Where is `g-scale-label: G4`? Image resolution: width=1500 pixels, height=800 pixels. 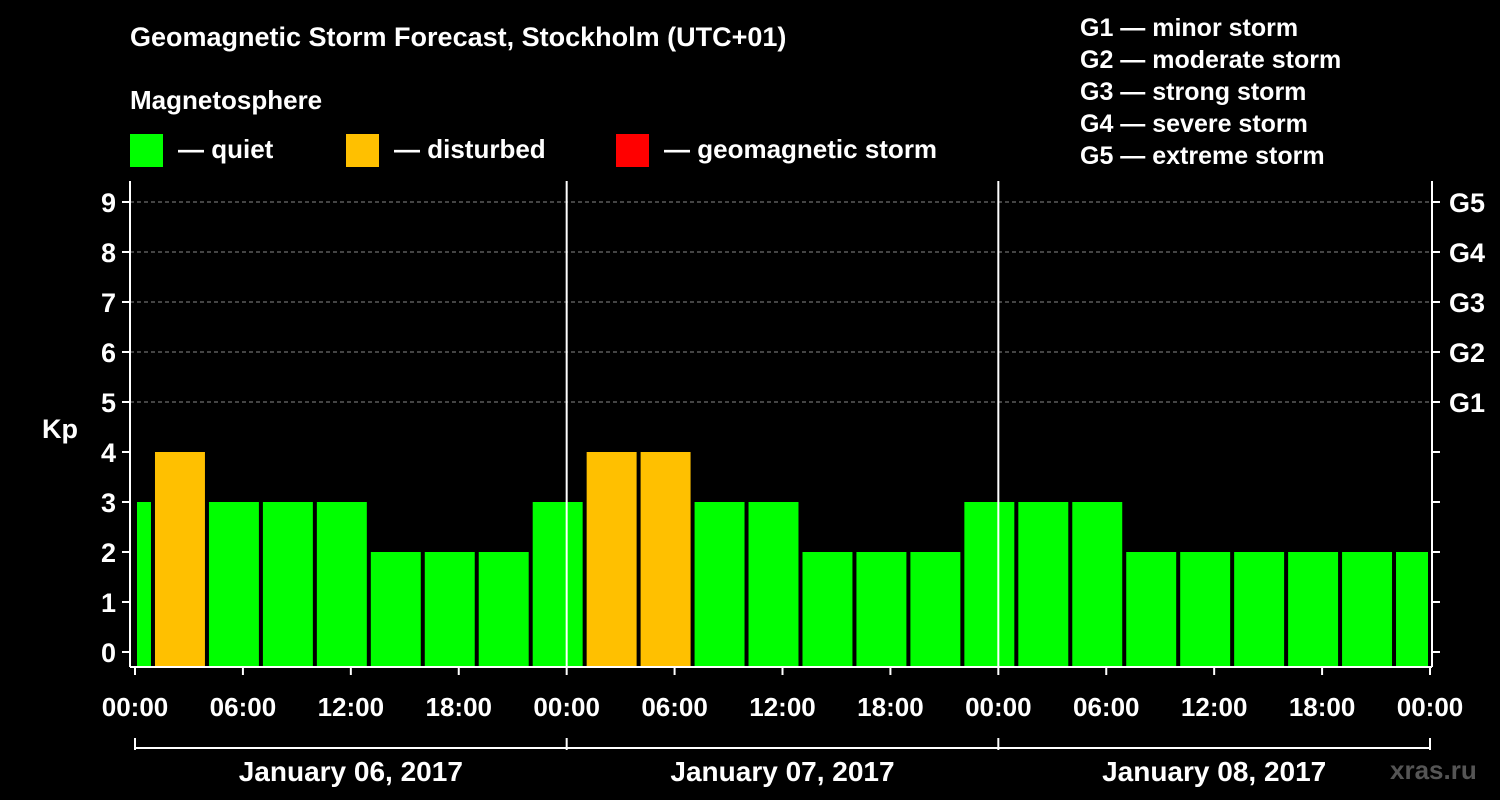
g-scale-label: G4 is located at coordinates (1467, 253).